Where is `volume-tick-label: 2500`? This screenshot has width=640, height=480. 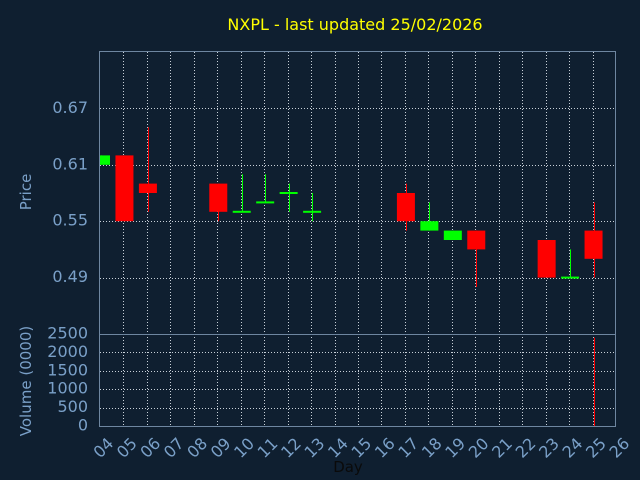
volume-tick-label: 2500 is located at coordinates (67, 333).